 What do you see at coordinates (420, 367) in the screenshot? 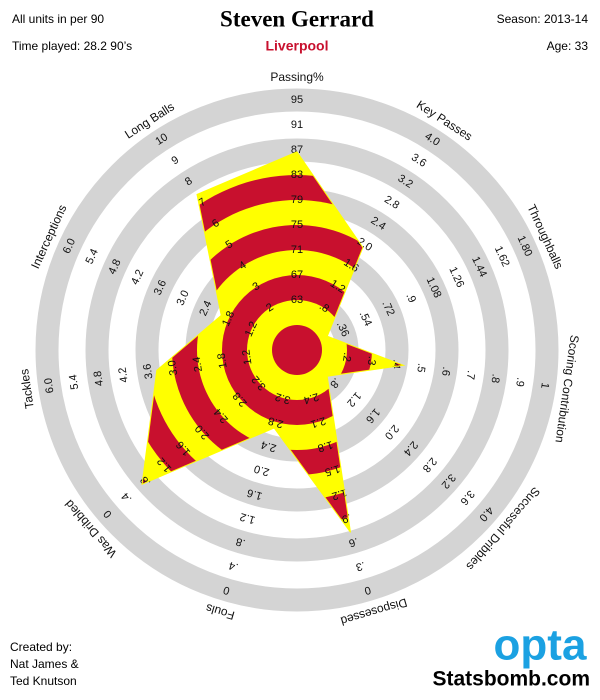
I see `tick-label: .5` at bounding box center [420, 367].